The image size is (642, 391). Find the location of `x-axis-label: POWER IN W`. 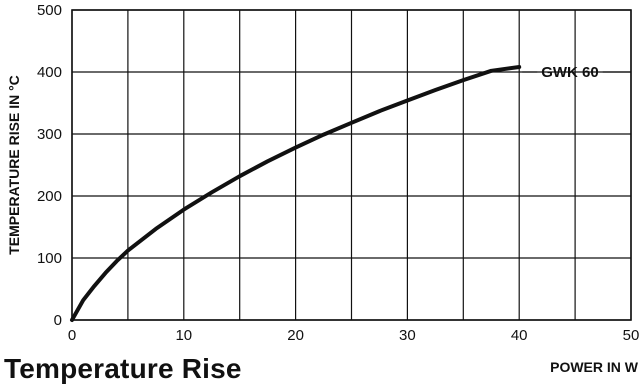

x-axis-label: POWER IN W is located at coordinates (594, 367).